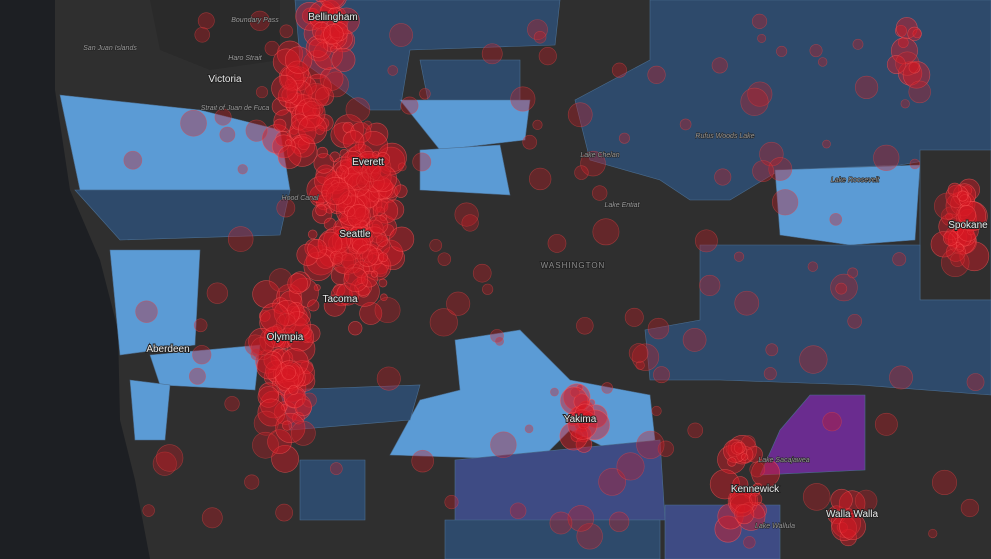  What do you see at coordinates (285, 337) in the screenshot?
I see `place-label: Olympia` at bounding box center [285, 337].